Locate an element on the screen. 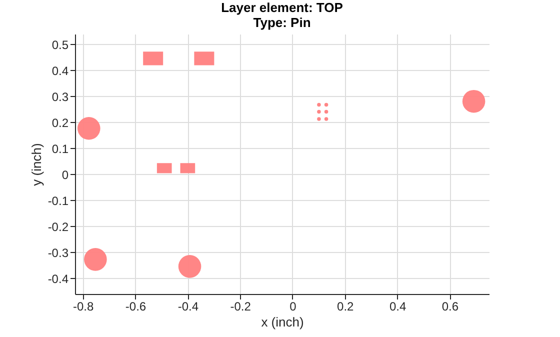  x-axis-title: x (inch) is located at coordinates (282, 322).